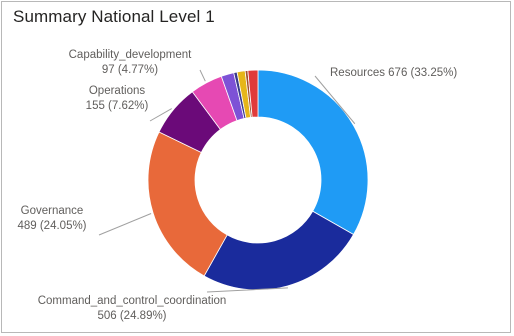 The width and height of the screenshot is (514, 336). Describe the element at coordinates (117, 106) in the screenshot. I see `data-label-value-operations: 155 (7.62%)` at that location.